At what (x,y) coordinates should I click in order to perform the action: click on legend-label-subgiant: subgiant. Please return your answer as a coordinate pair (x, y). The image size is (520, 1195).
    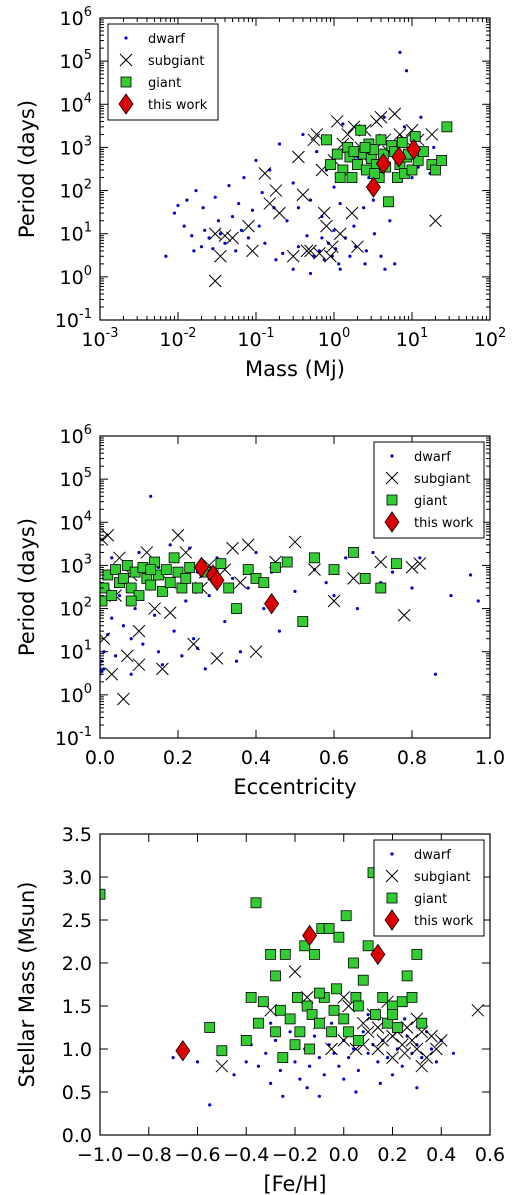
    Looking at the image, I should click on (176, 61).